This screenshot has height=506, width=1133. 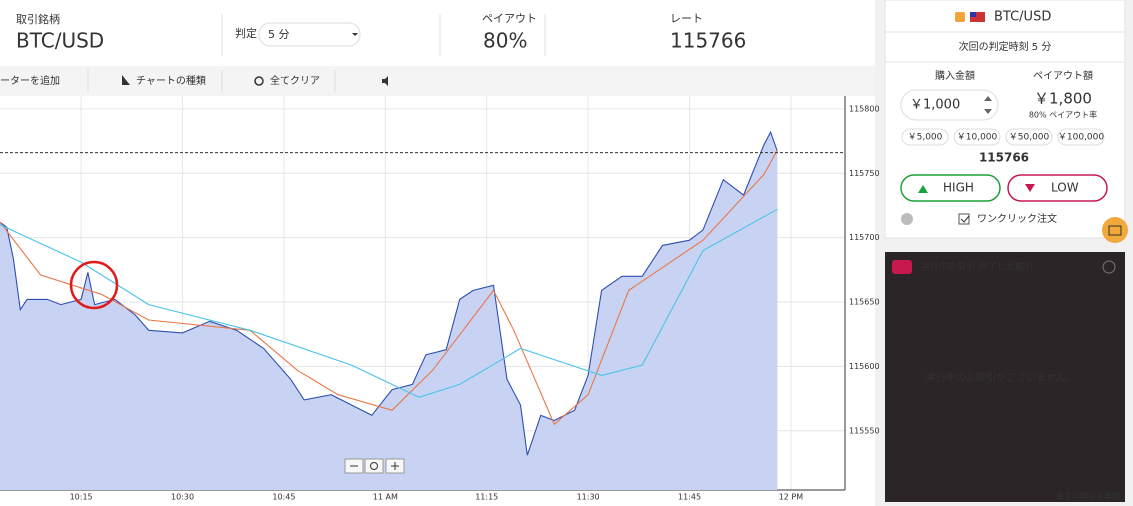 I want to click on low-label: LOW, so click(x=1065, y=188).